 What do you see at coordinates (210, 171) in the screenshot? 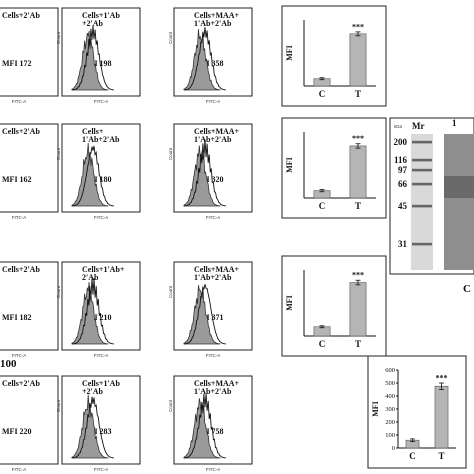
I see `flow-panel: Cells+MAA+1'Ab+2'Ab MFI 320 Count FITC-A` at bounding box center [210, 171].